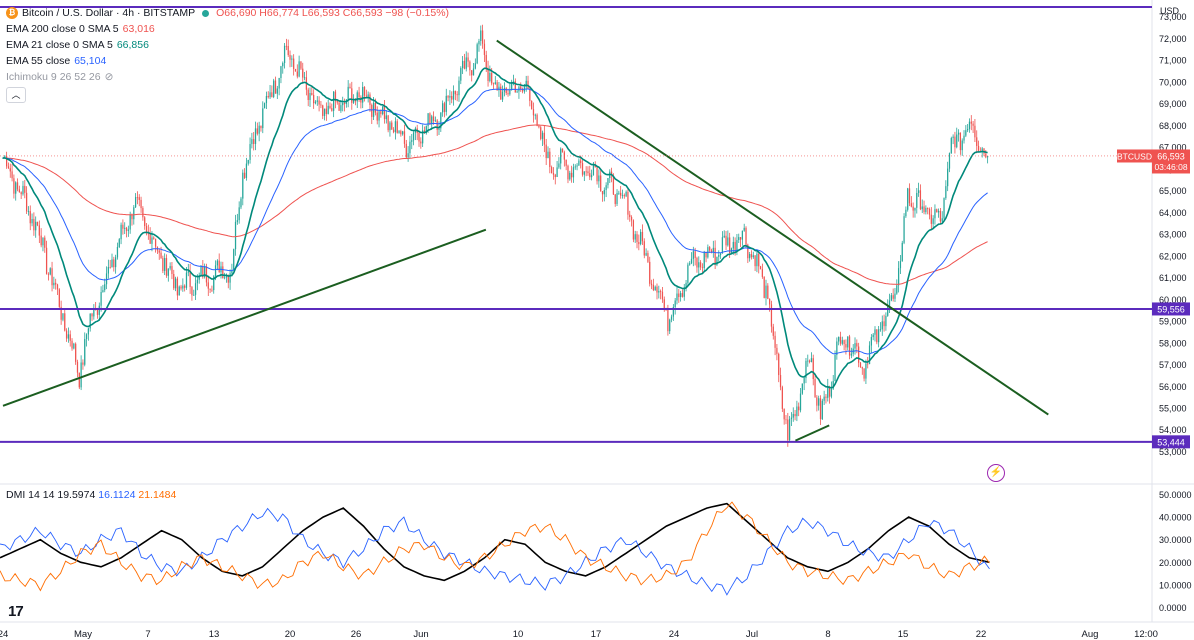 The image size is (1194, 640). What do you see at coordinates (227, 45) in the screenshot?
I see `ema21-row: EMA 21 close 0 SMA 5 66,856` at bounding box center [227, 45].